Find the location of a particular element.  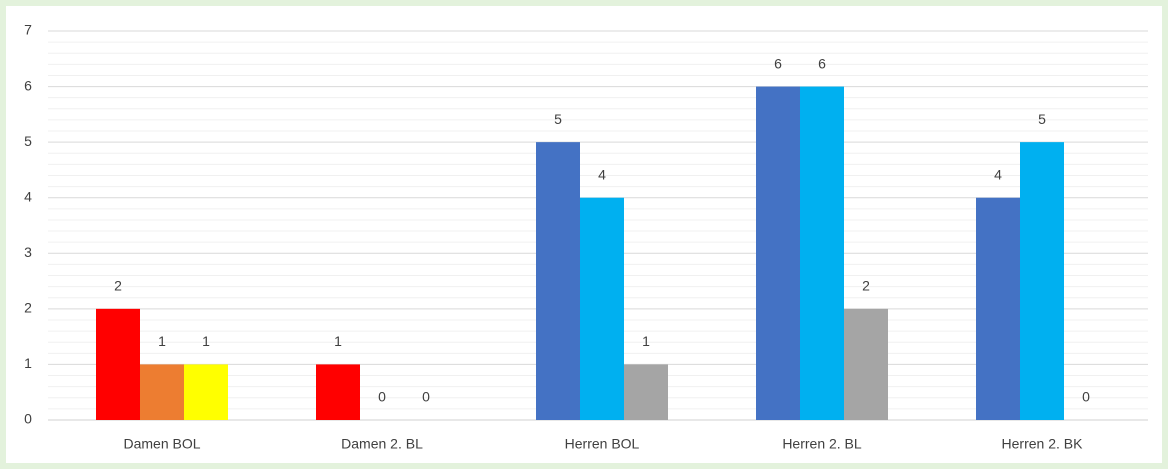

y-tick-label: 1 is located at coordinates (28, 363).